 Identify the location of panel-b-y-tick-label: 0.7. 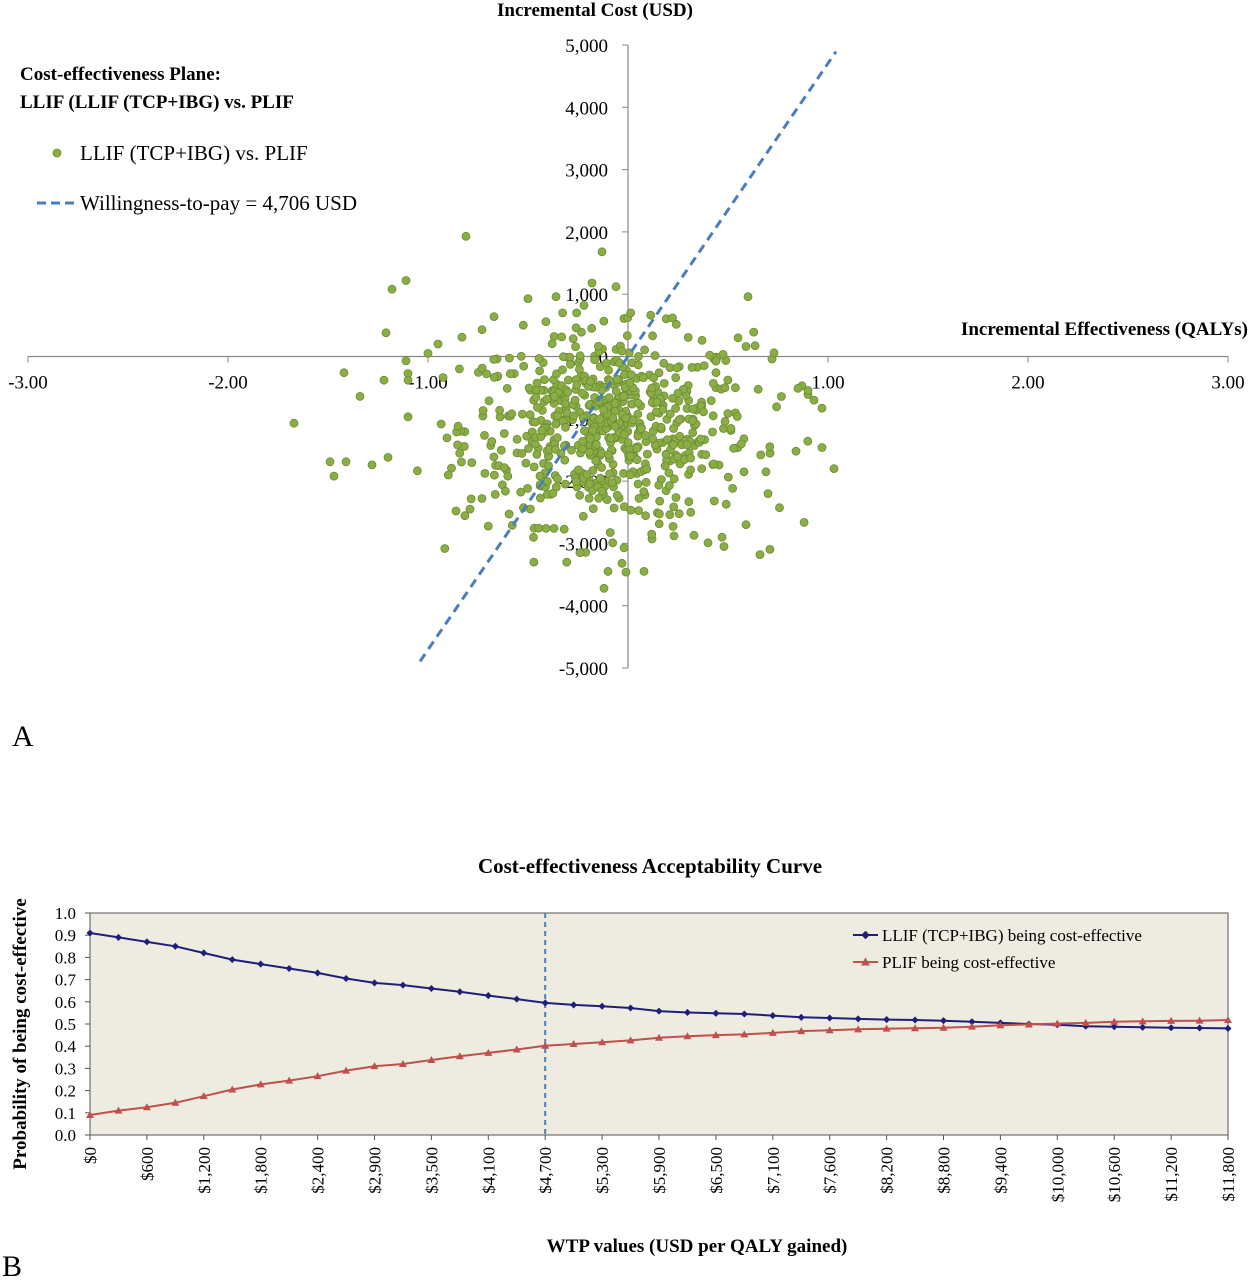
(66, 980).